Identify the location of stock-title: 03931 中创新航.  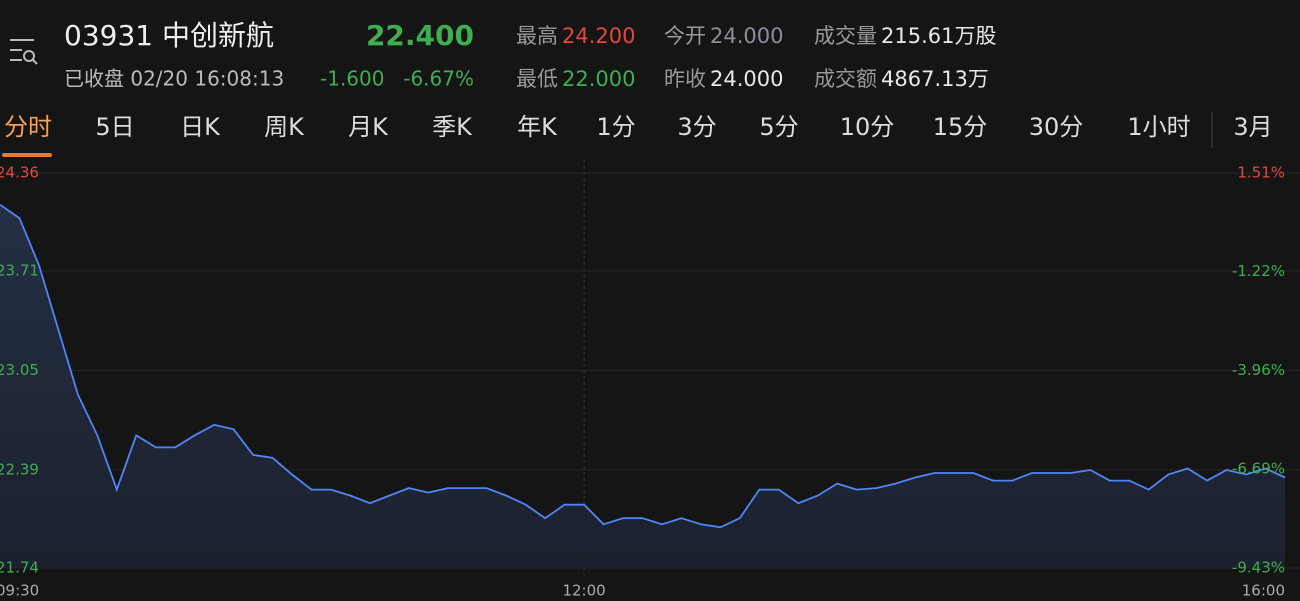
(169, 35).